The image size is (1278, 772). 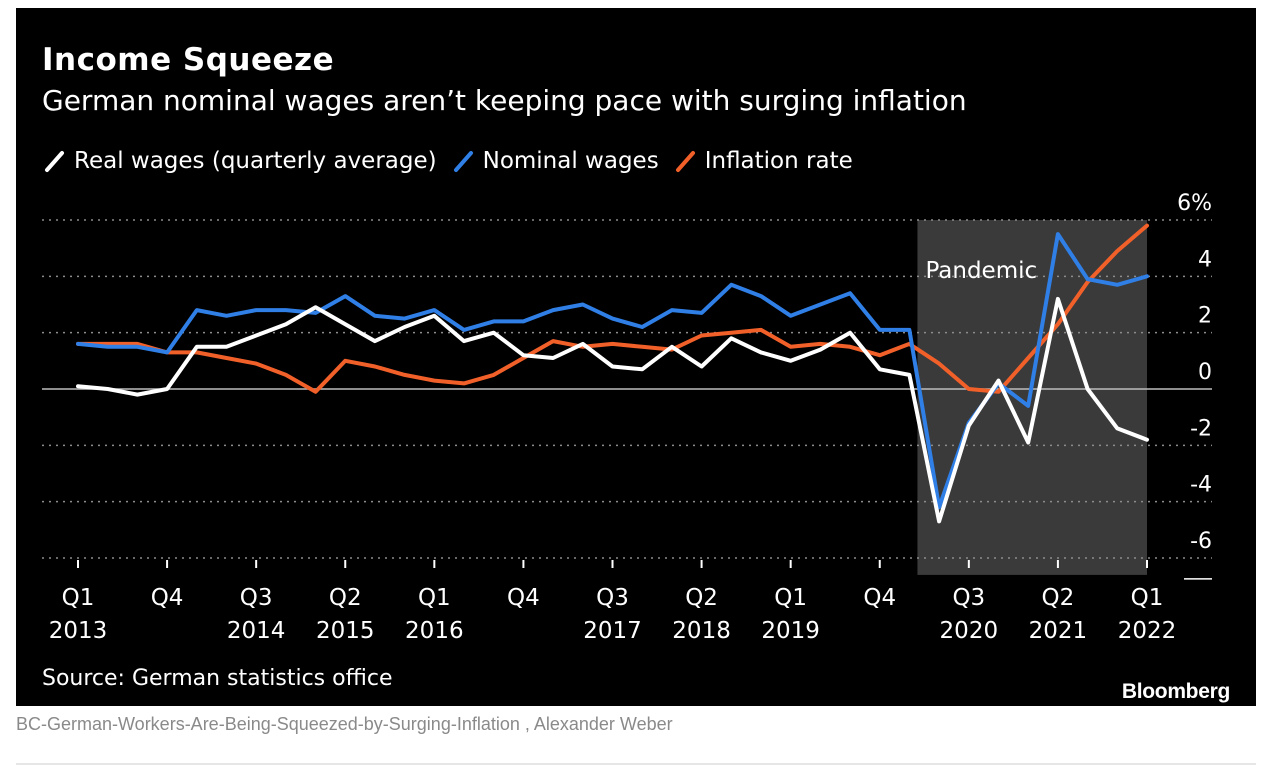 I want to click on legend-swatch-nominal-wages, so click(x=463, y=161).